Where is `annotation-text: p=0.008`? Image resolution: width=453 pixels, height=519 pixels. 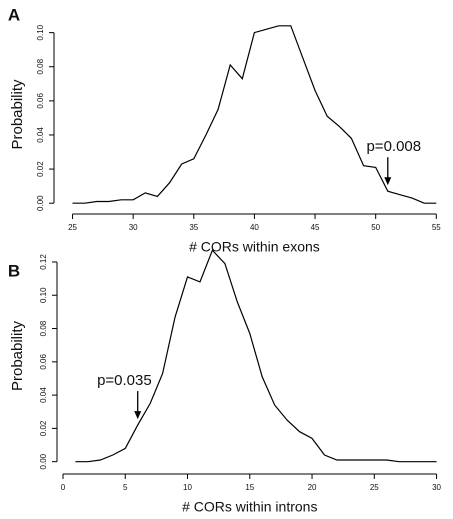
annotation-text: p=0.008 is located at coordinates (393, 146).